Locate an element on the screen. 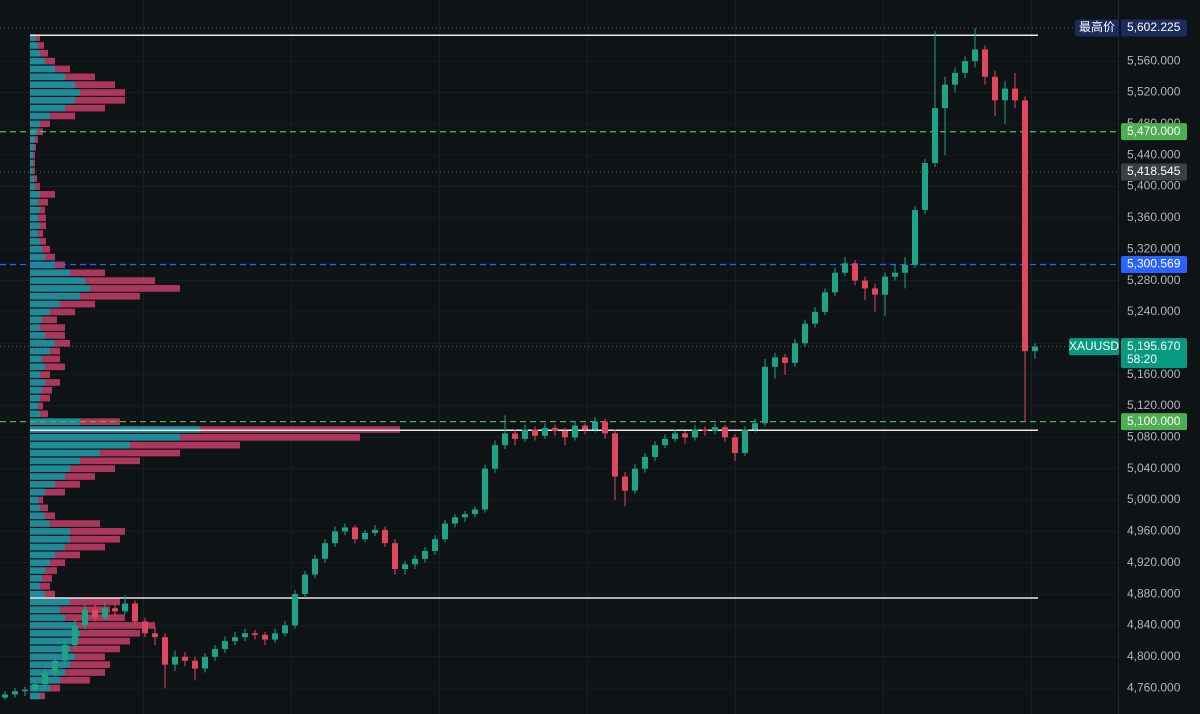 The height and width of the screenshot is (714, 1200). y-tick-label: 5,320.000 is located at coordinates (1154, 248).